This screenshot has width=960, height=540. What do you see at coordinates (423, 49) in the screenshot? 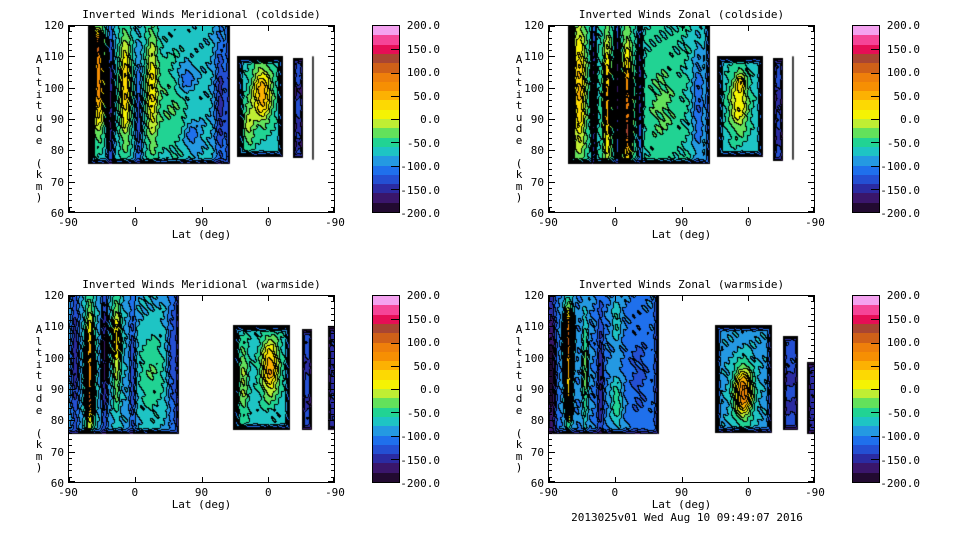
I see `colorbar-tick-label: 150.0` at bounding box center [423, 49].